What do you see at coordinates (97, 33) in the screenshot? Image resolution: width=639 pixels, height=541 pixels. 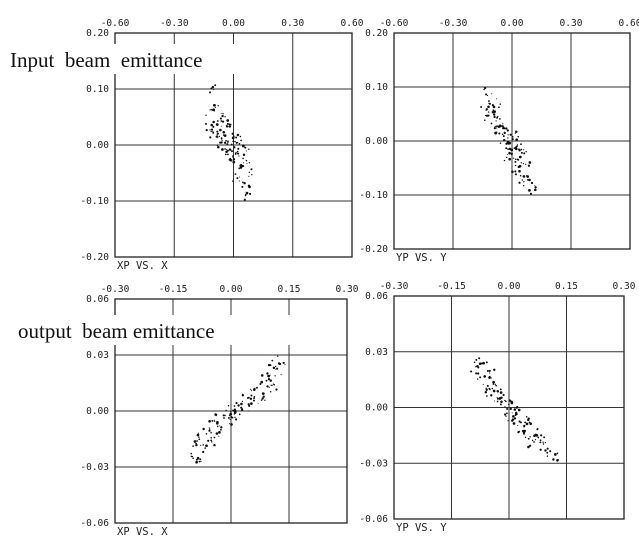 I see `y-tick-label: 0.20` at bounding box center [97, 33].